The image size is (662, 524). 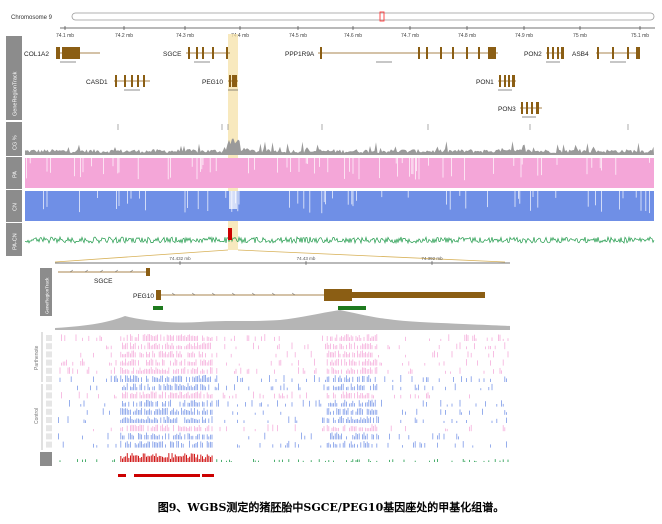 What do you see at coordinates (49, 395) in the screenshot?
I see `sample-row-label` at bounding box center [49, 395].